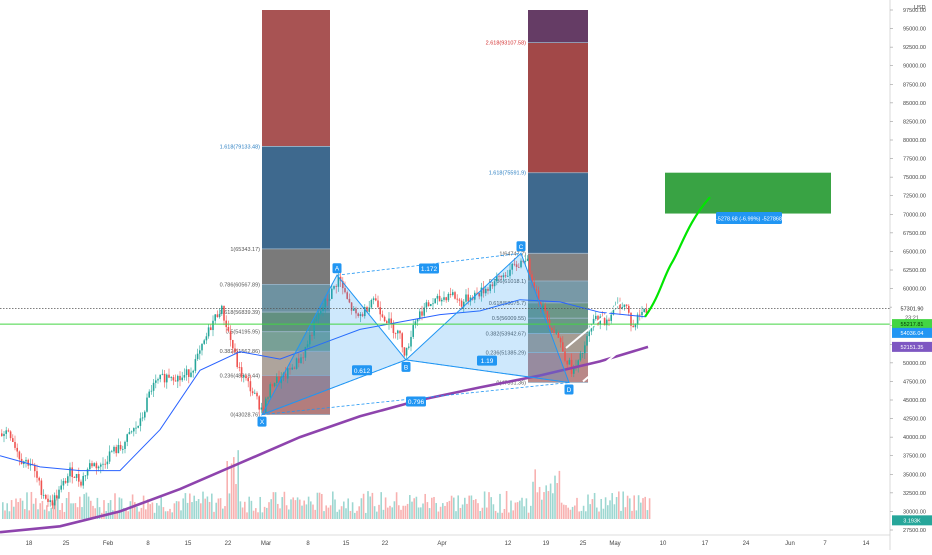  I want to click on fib-right-zone-top, so click(558, 26).